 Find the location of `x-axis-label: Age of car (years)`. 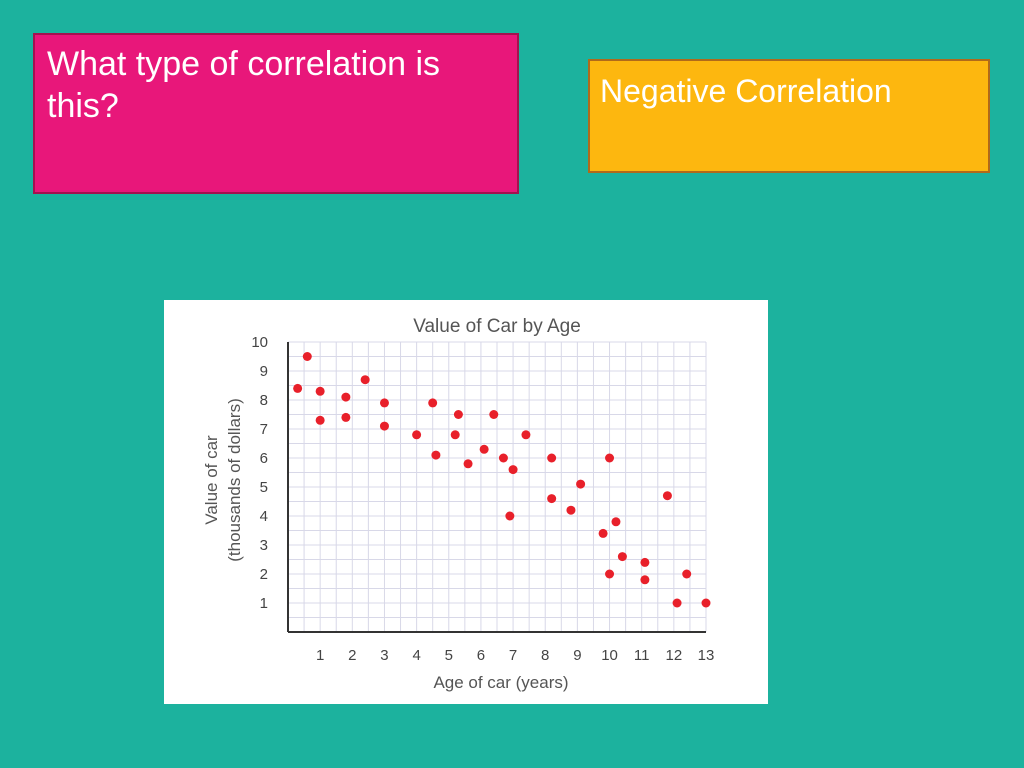

x-axis-label: Age of car (years) is located at coordinates (500, 682).